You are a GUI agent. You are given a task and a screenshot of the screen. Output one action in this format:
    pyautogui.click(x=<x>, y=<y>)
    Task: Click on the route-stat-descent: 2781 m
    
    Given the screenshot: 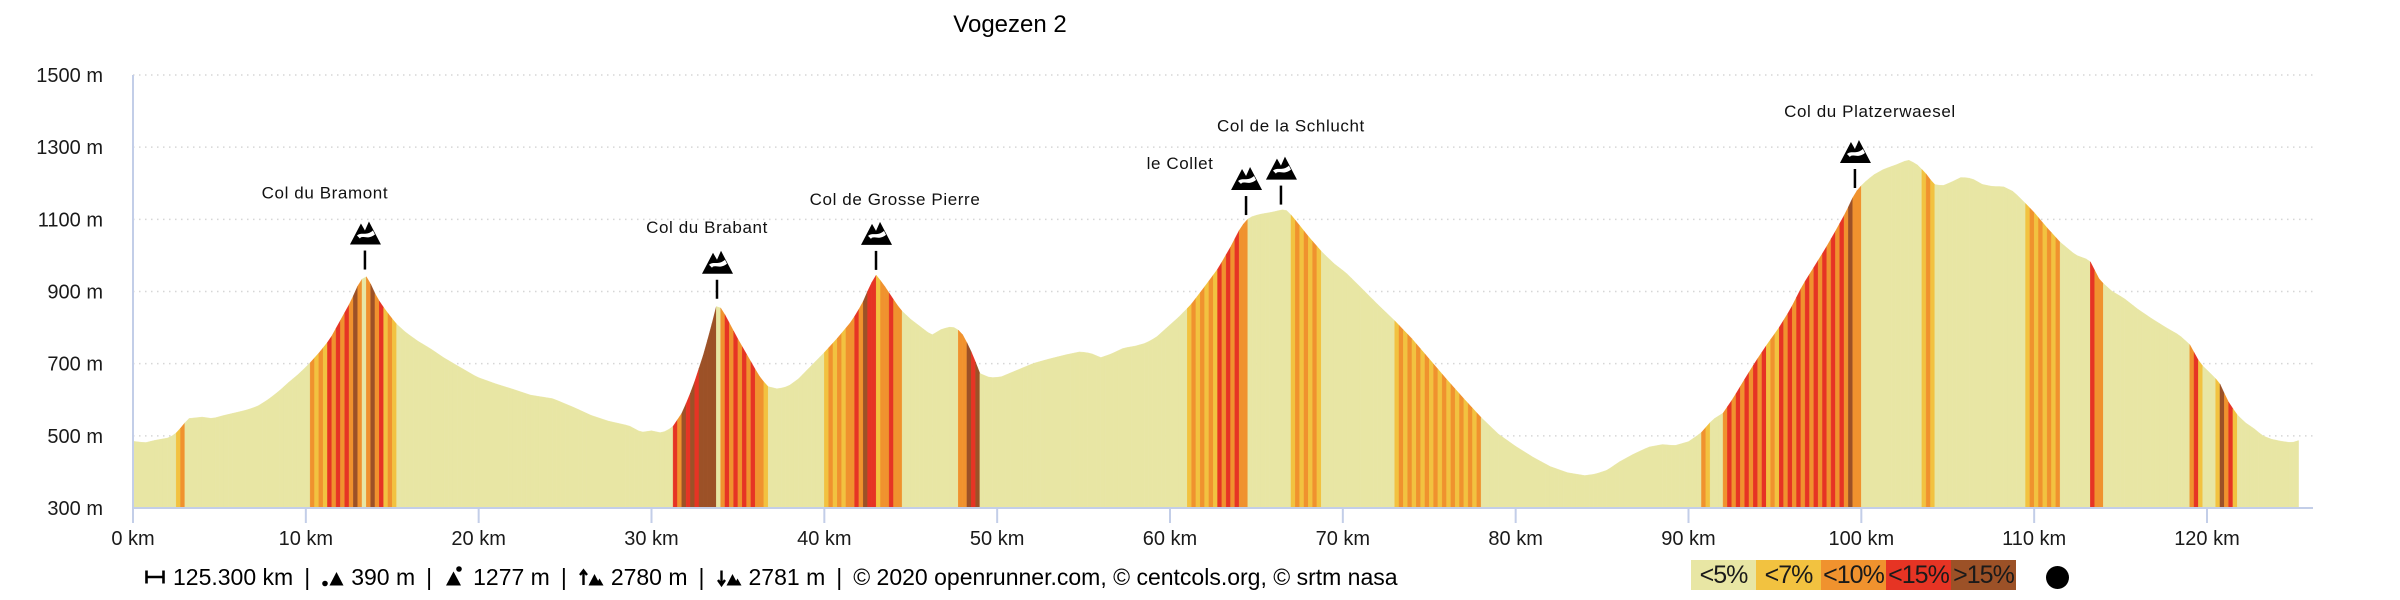 What is the action you would take?
    pyautogui.click(x=771, y=577)
    